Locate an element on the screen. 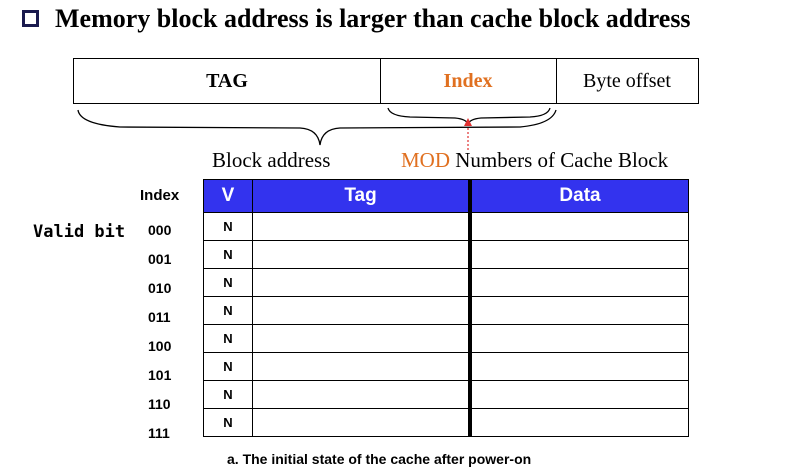  index-label: 111 is located at coordinates (159, 433).